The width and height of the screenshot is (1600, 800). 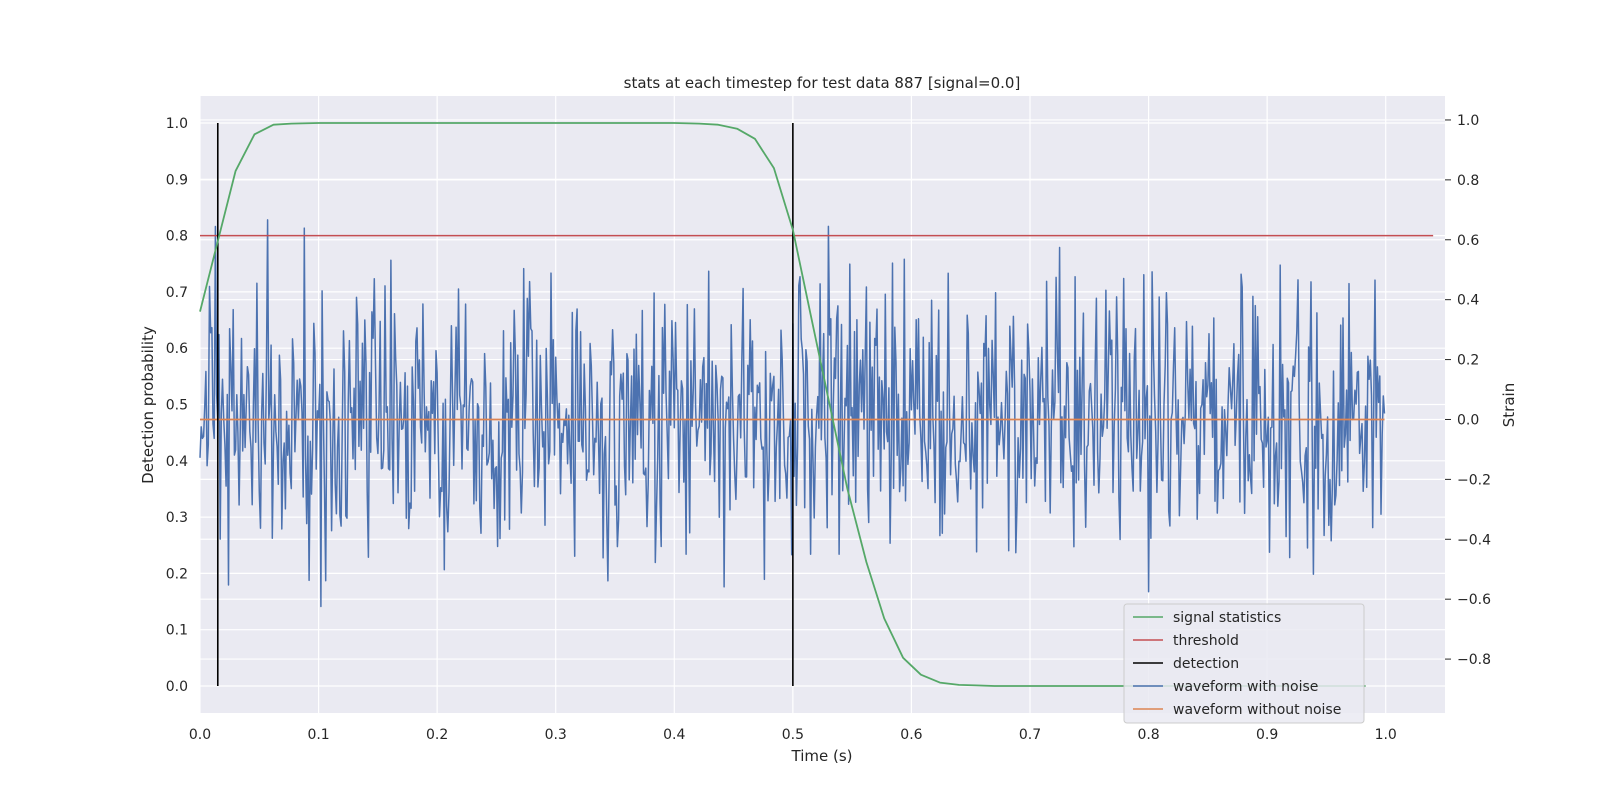 What do you see at coordinates (1206, 664) in the screenshot?
I see `legend-label-detection: detection` at bounding box center [1206, 664].